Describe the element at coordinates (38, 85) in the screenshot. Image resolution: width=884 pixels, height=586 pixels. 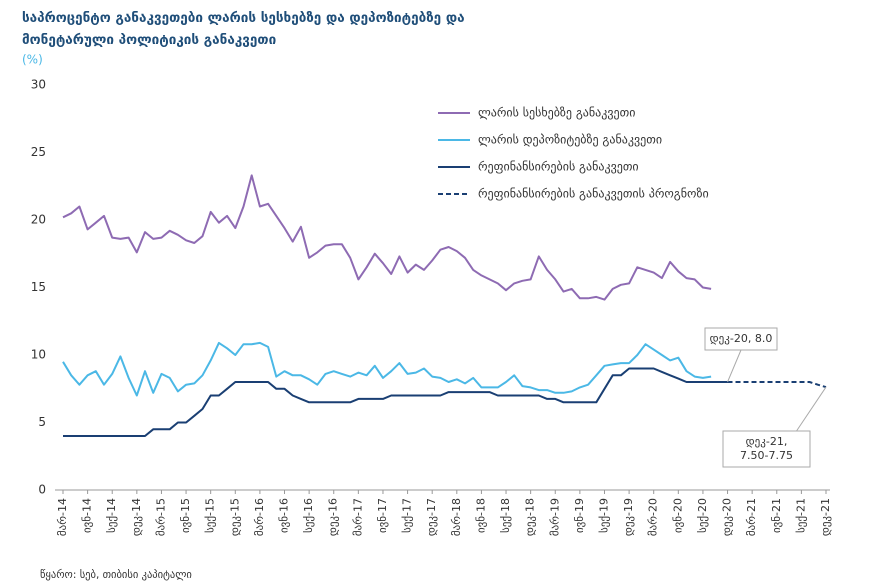
I see `y-tick-label: 30` at that location.